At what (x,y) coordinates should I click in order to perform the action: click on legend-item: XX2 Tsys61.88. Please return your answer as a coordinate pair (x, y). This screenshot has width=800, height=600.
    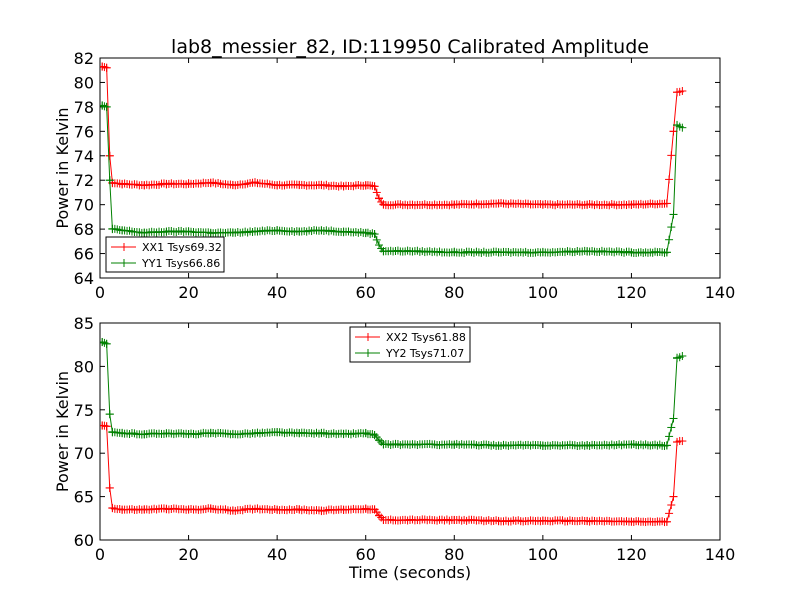
    Looking at the image, I should click on (410, 337).